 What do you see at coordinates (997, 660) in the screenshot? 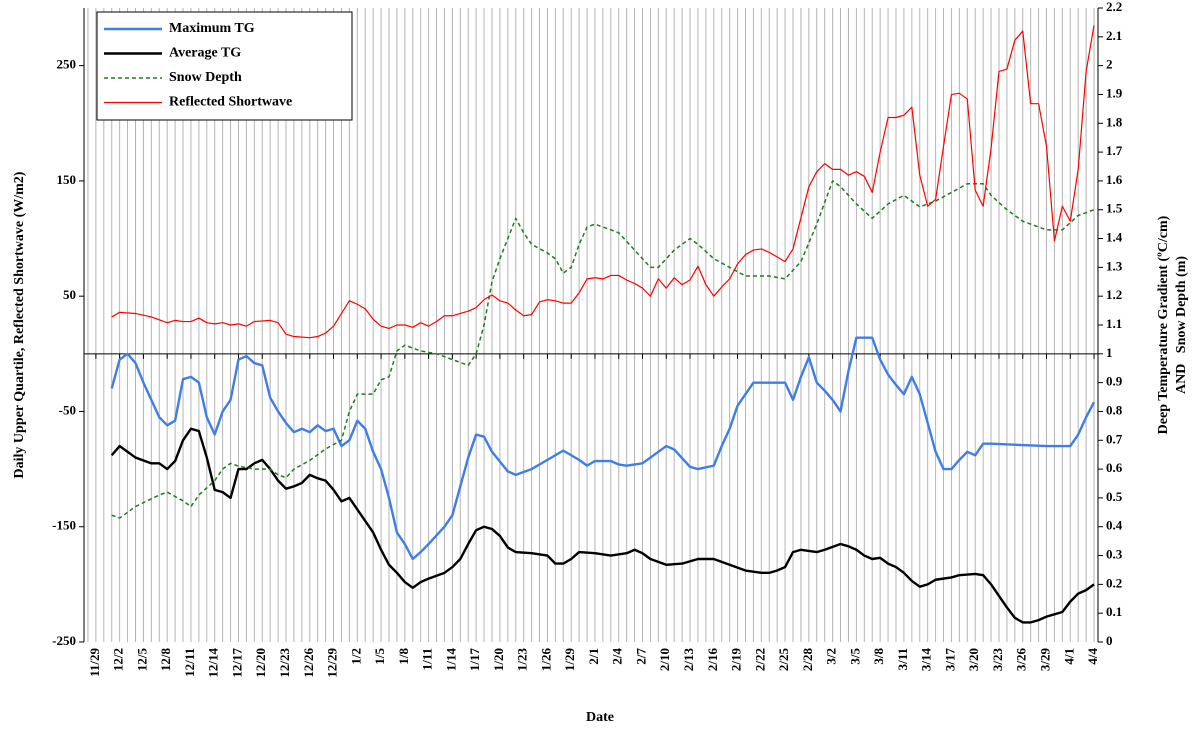
I see `x-tick-label: 3/23` at bounding box center [997, 660].